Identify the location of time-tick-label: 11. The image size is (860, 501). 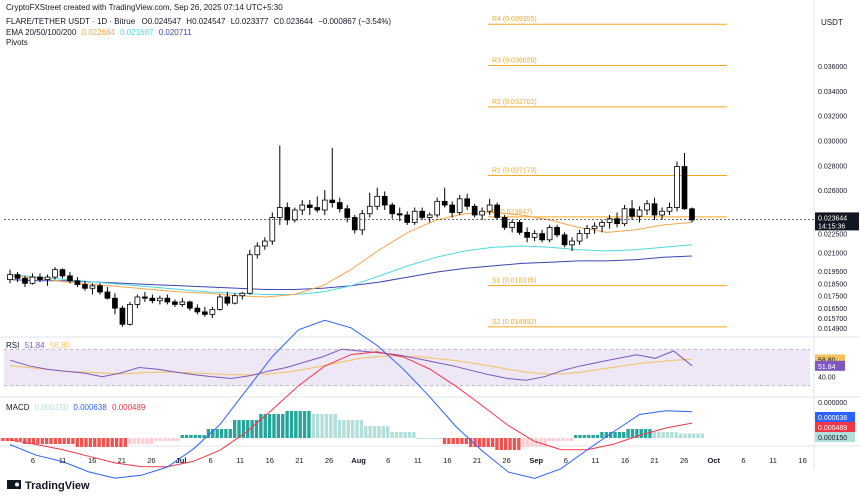
(418, 460).